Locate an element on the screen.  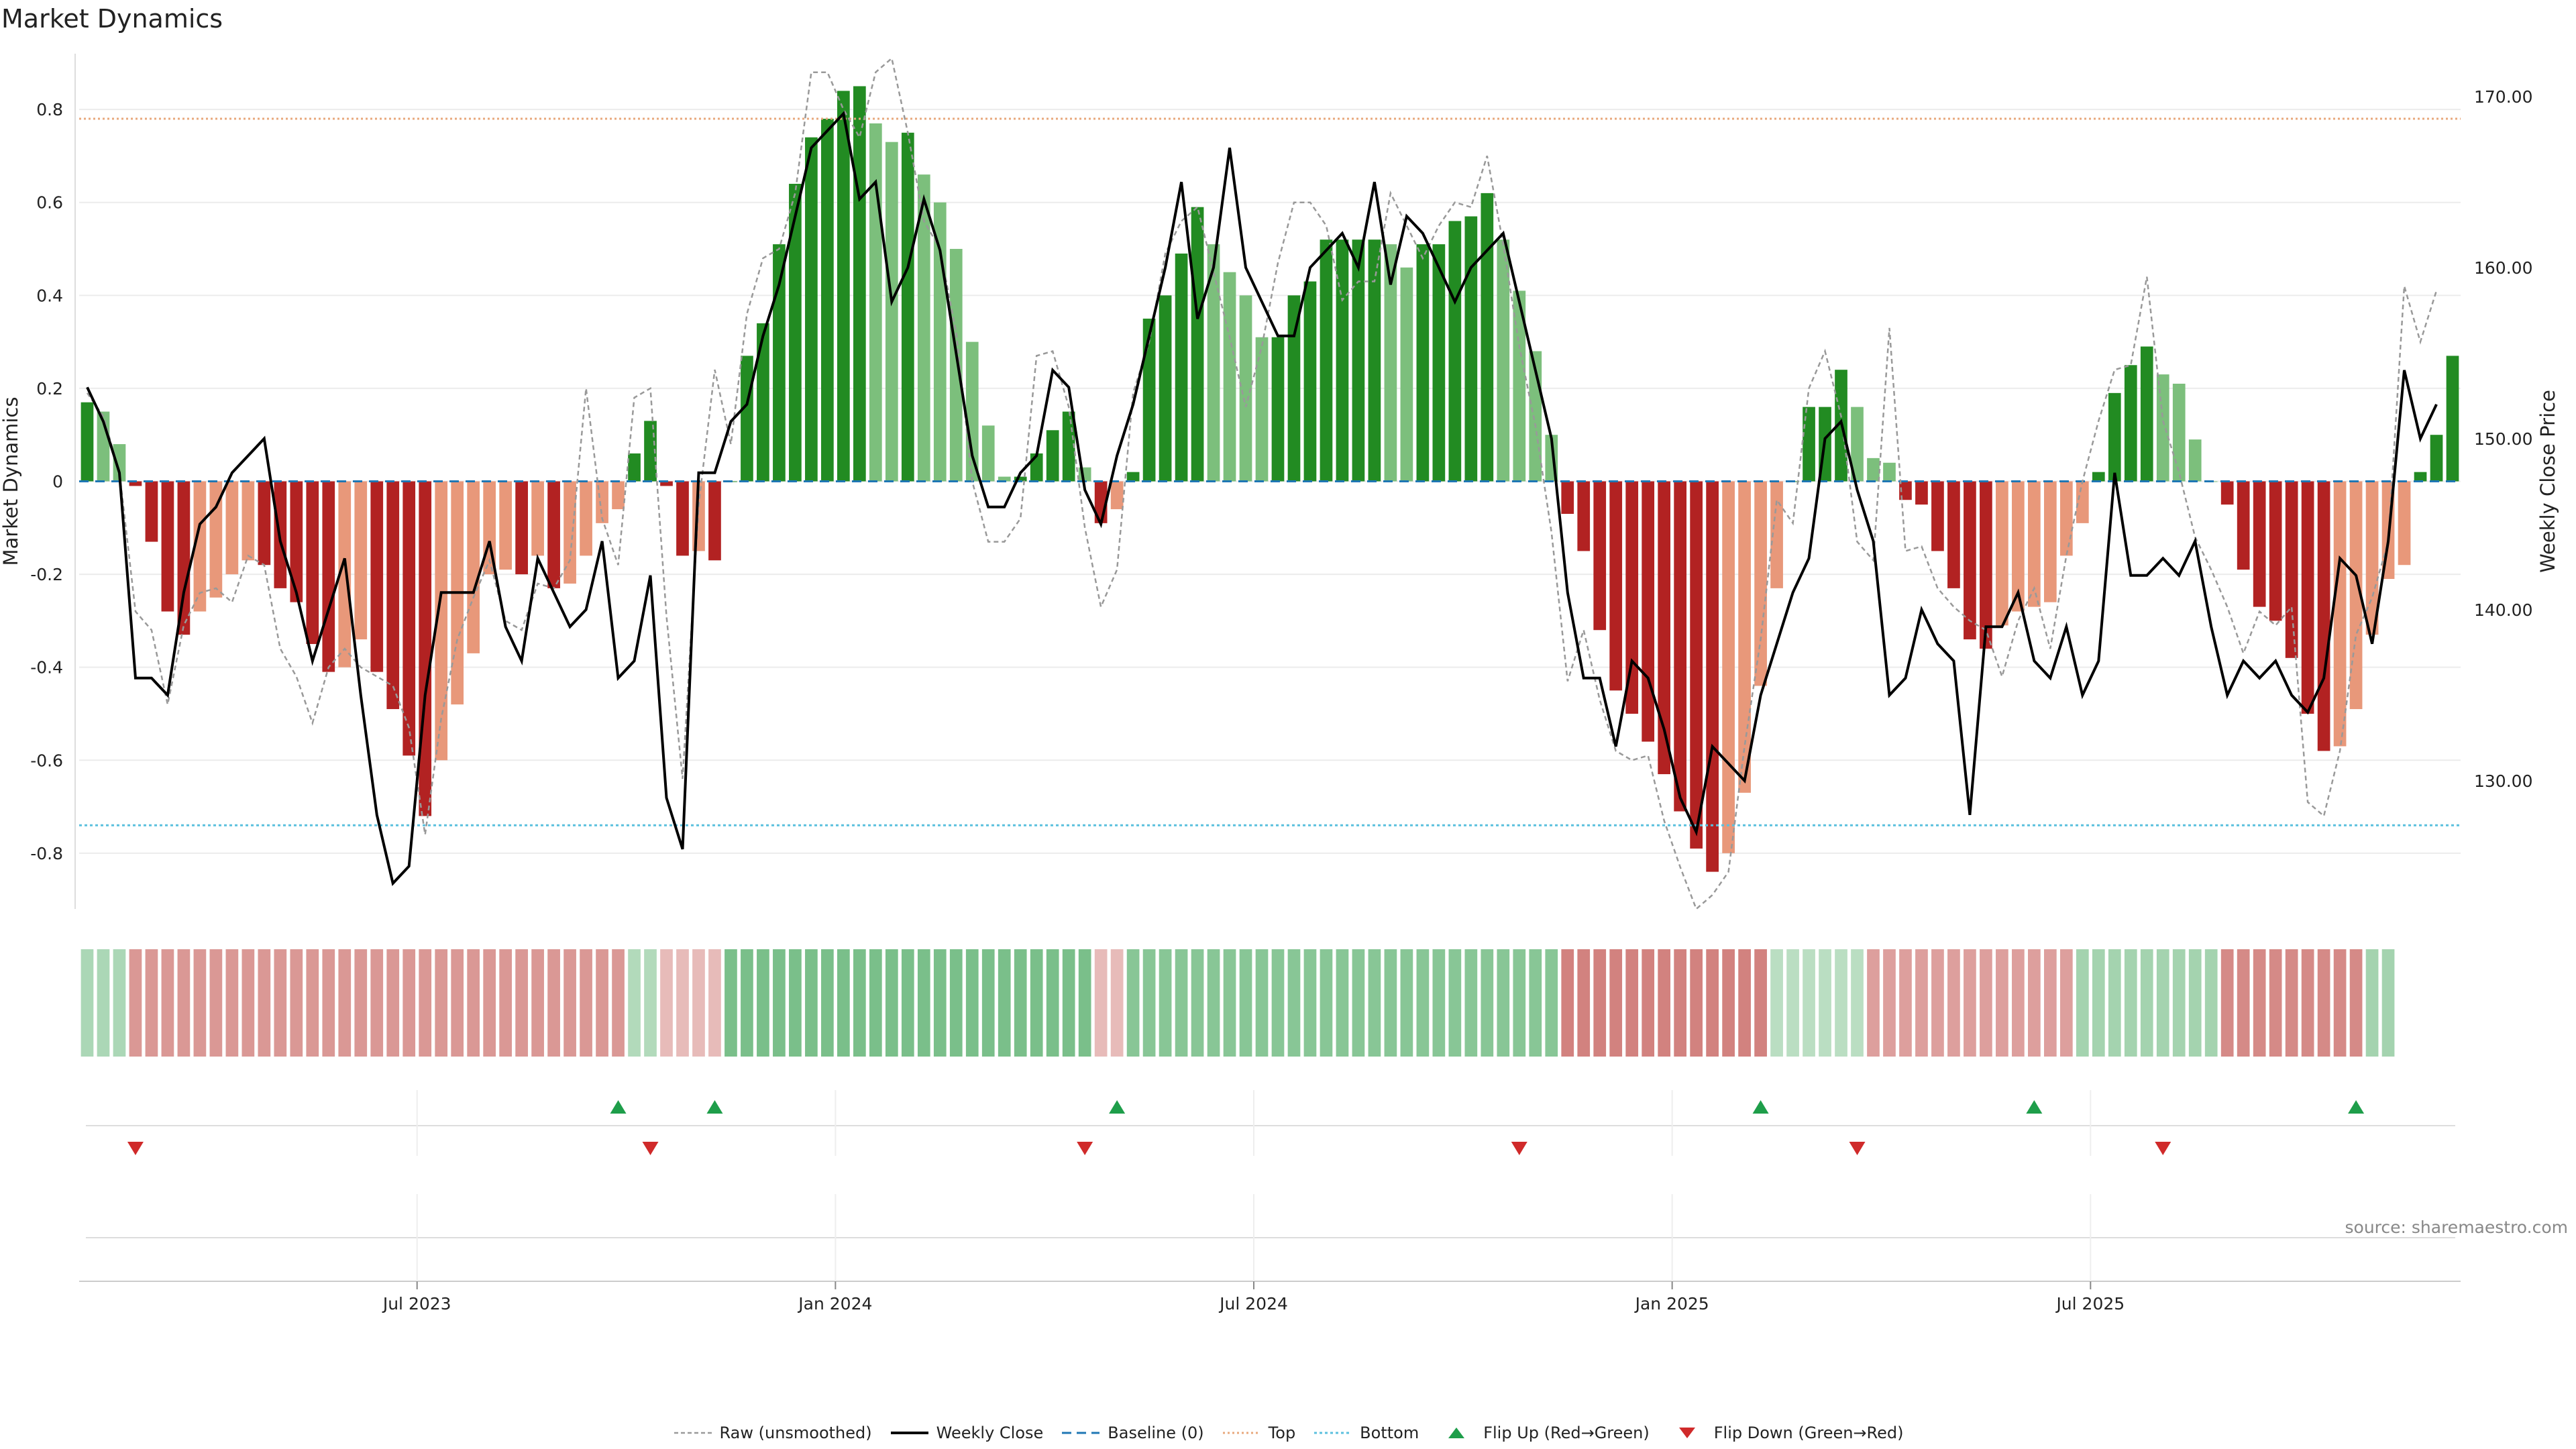
right-tick-label: 170.00 is located at coordinates (2503, 97).